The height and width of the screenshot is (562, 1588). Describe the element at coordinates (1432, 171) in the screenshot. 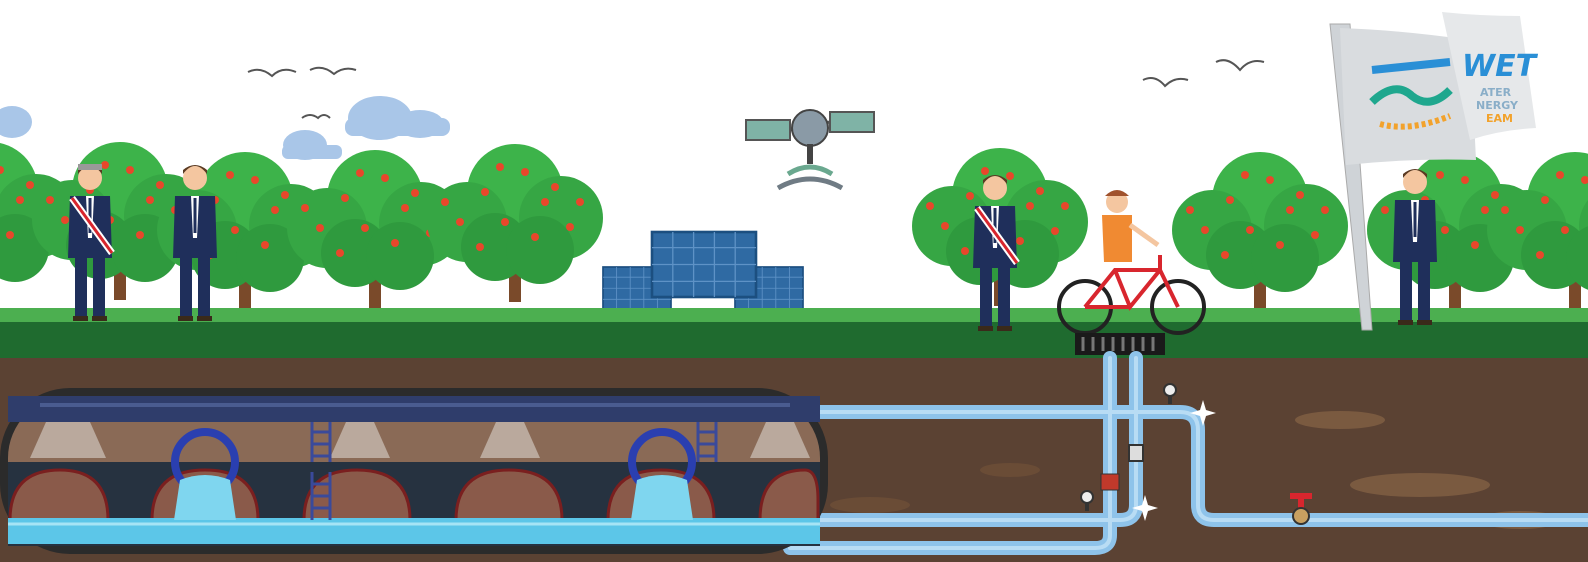

I see `flag-icon` at that location.